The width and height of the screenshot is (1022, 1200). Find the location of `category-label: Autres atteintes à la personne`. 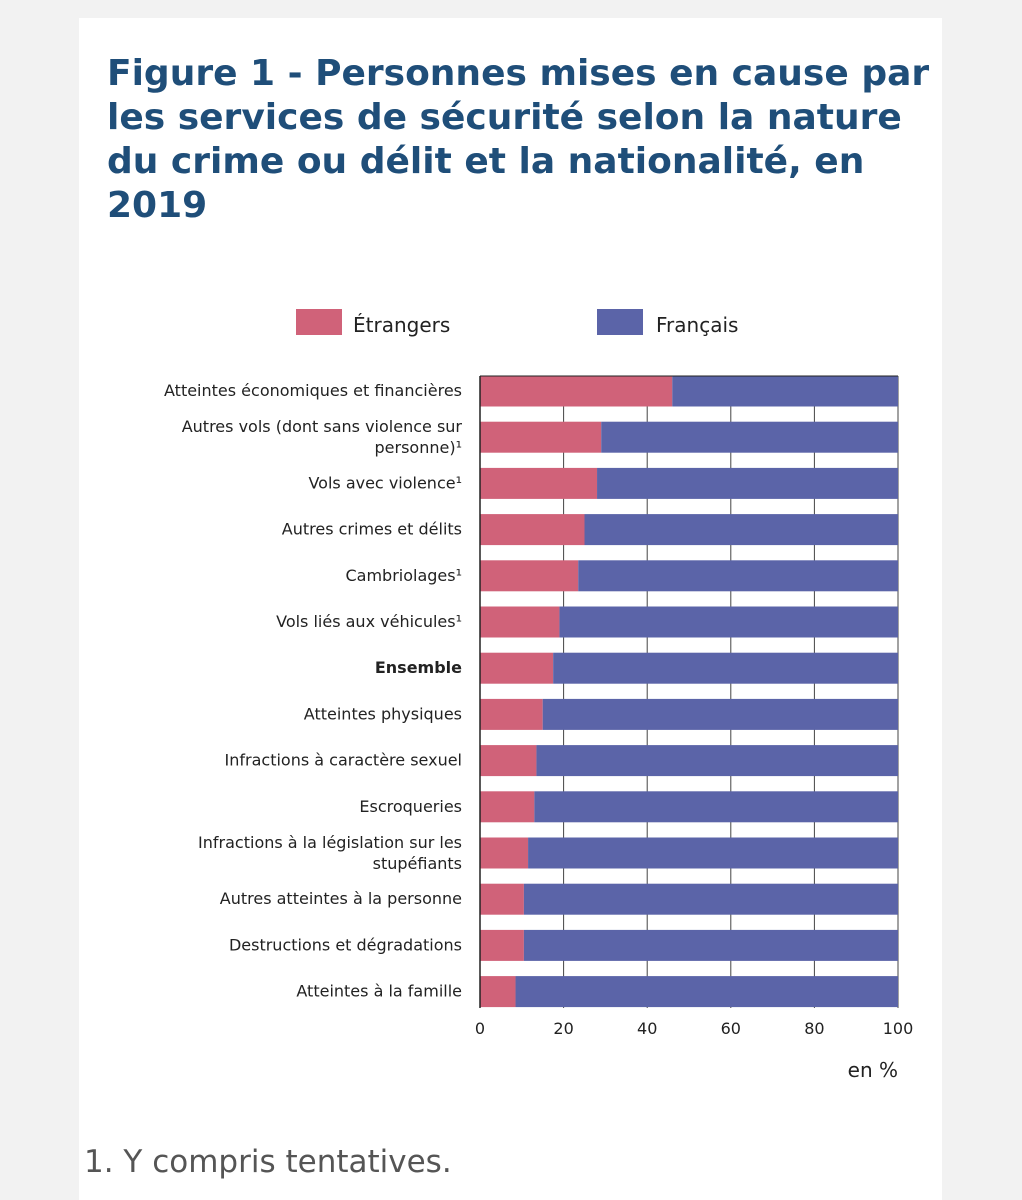

category-label: Autres atteintes à la personne is located at coordinates (341, 898).